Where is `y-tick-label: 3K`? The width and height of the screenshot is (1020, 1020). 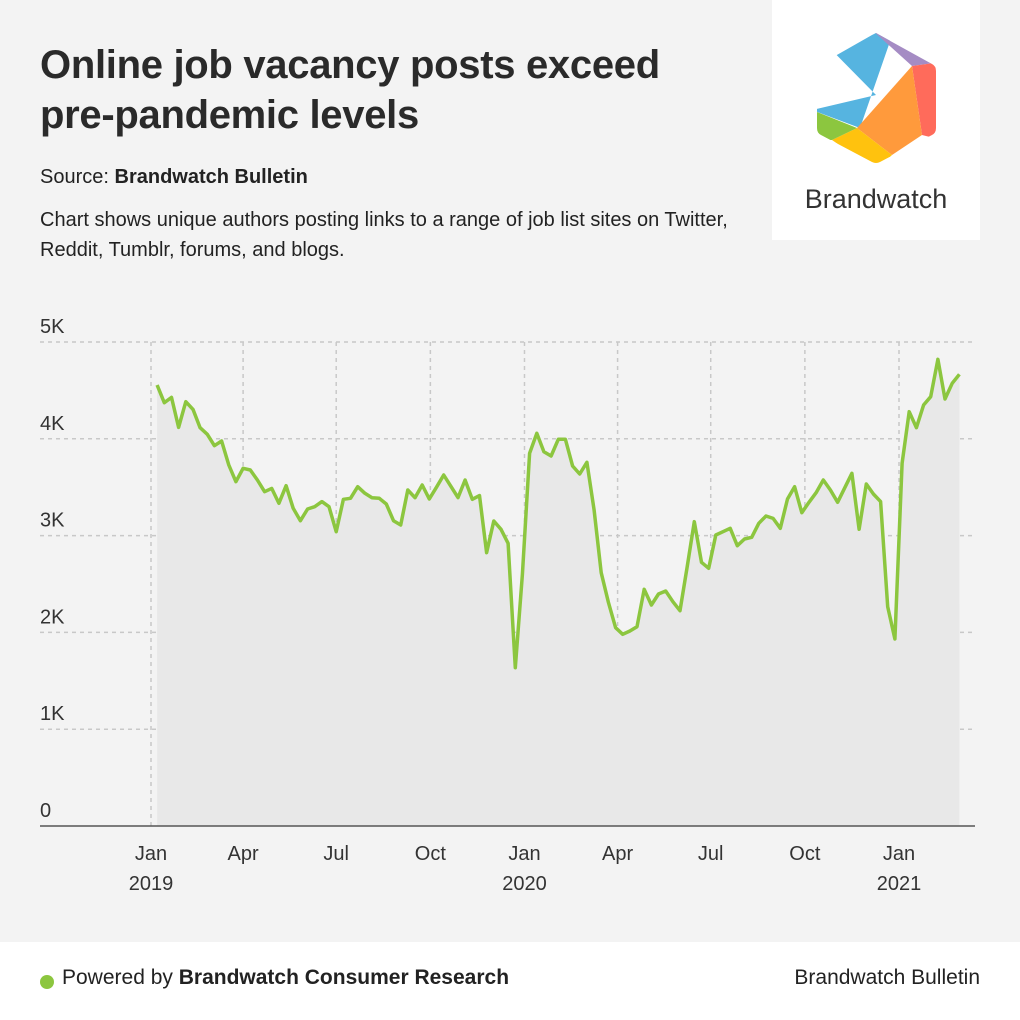
y-tick-label: 3K is located at coordinates (52, 521).